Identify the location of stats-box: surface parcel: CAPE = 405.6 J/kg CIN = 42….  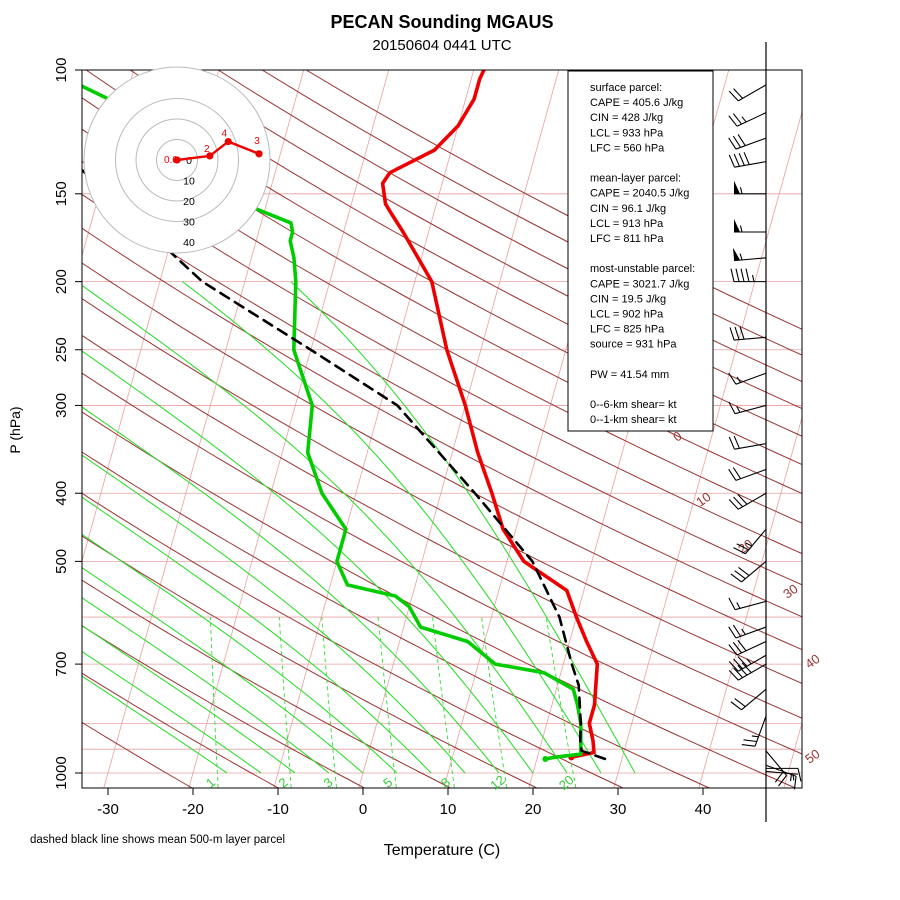
(640, 251).